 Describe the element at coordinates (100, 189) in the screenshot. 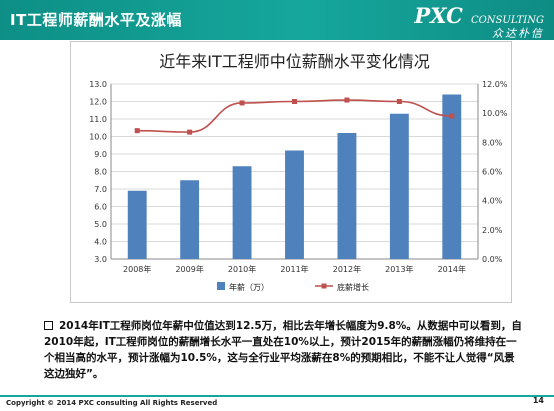

I see `y-left-tick-label: 7.0` at that location.